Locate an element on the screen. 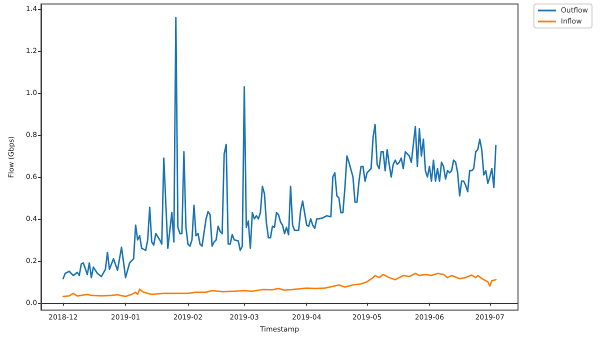  line-series is located at coordinates (279, 285).